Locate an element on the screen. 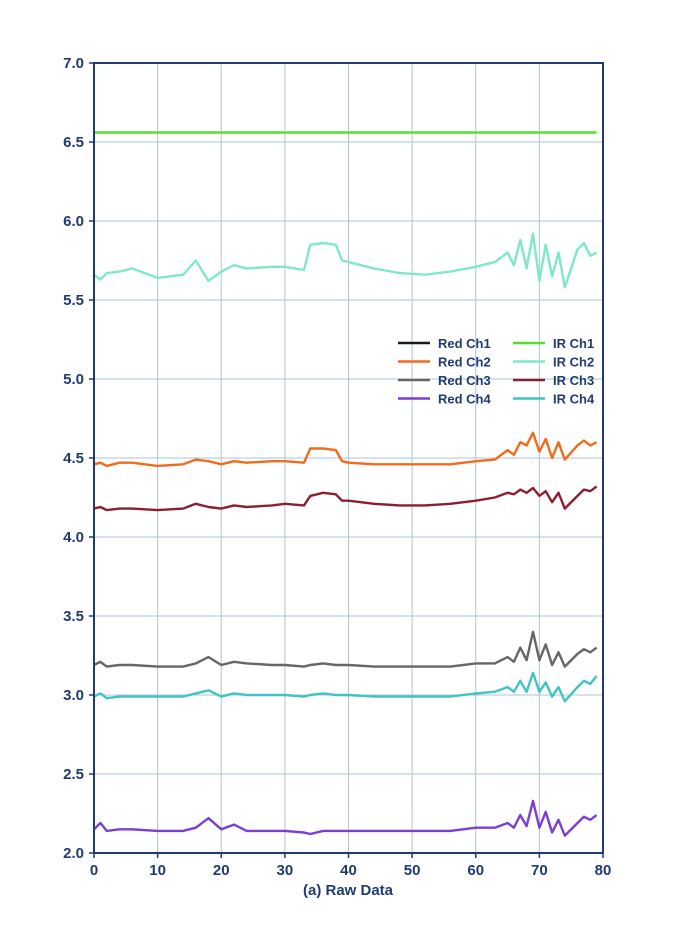 The height and width of the screenshot is (928, 700). legend-item-red-ch3: Red Ch3 is located at coordinates (444, 380).